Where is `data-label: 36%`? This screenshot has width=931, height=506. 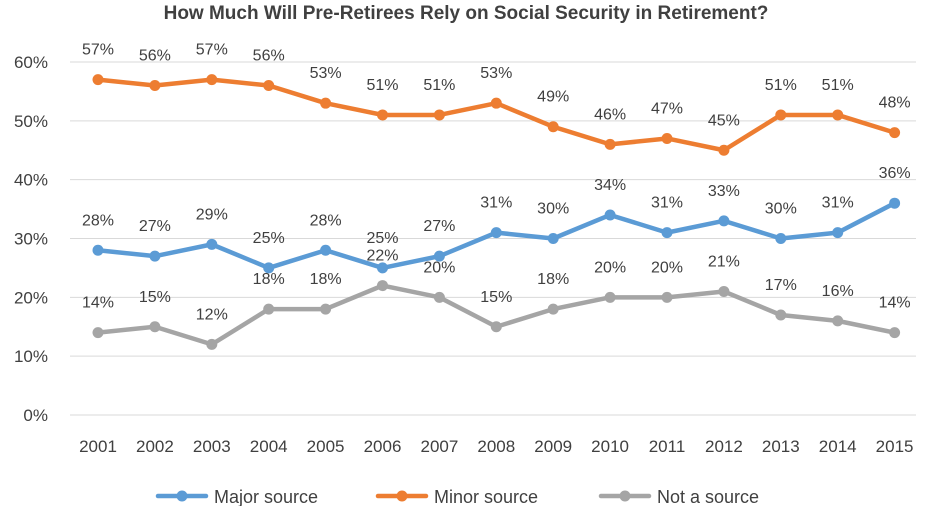
data-label: 36% is located at coordinates (895, 173).